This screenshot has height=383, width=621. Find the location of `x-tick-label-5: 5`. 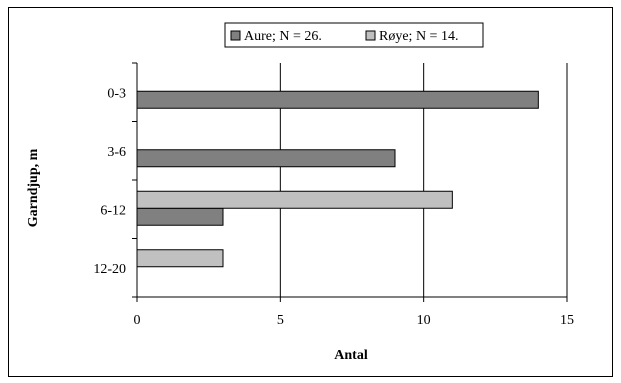

x-tick-label-5: 5 is located at coordinates (280, 320).